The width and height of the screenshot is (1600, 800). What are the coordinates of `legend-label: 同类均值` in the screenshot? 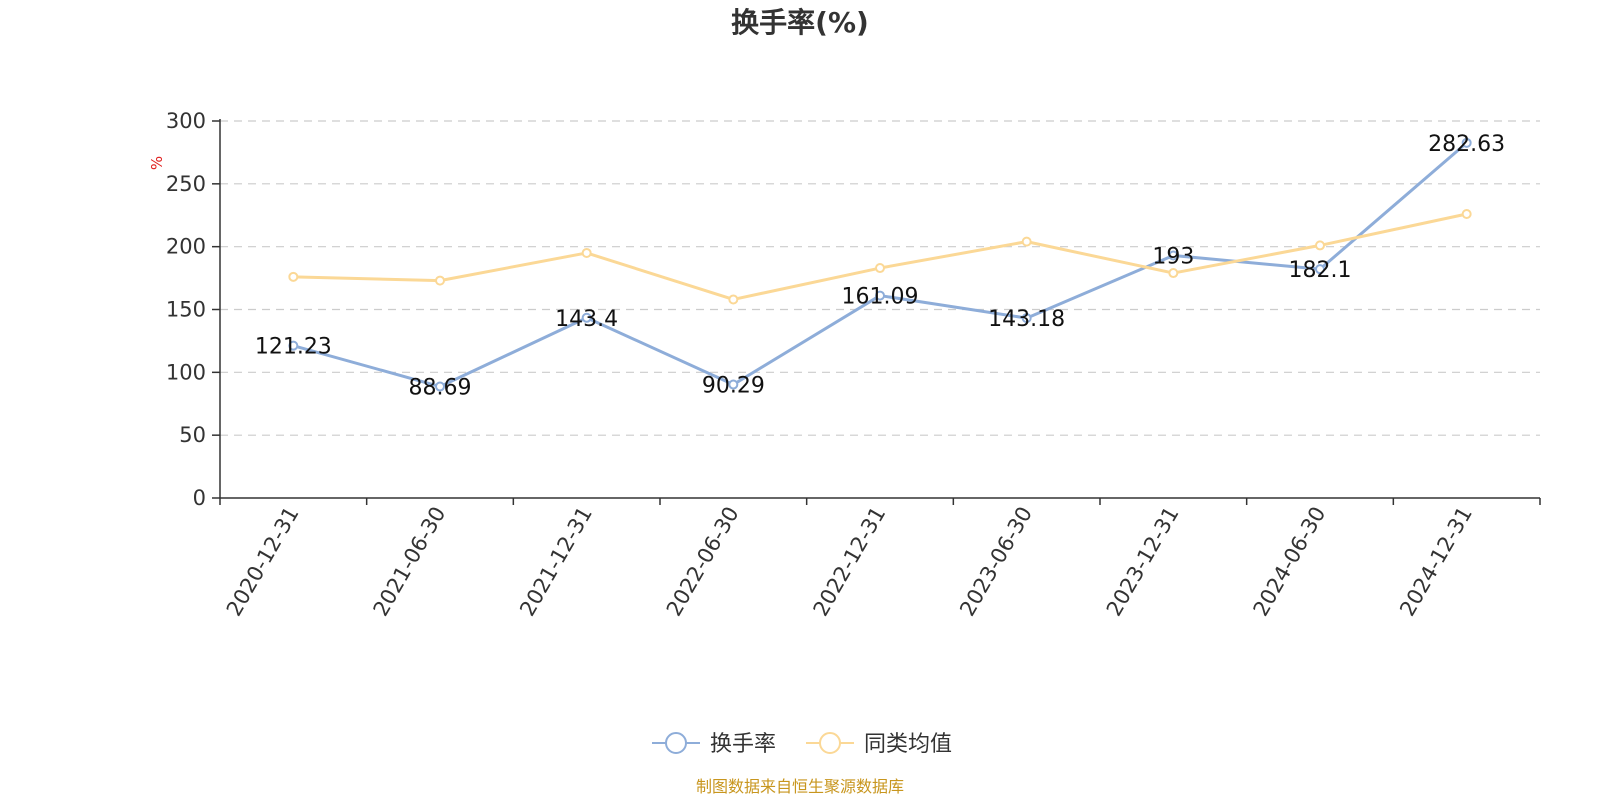 It's located at (908, 744).